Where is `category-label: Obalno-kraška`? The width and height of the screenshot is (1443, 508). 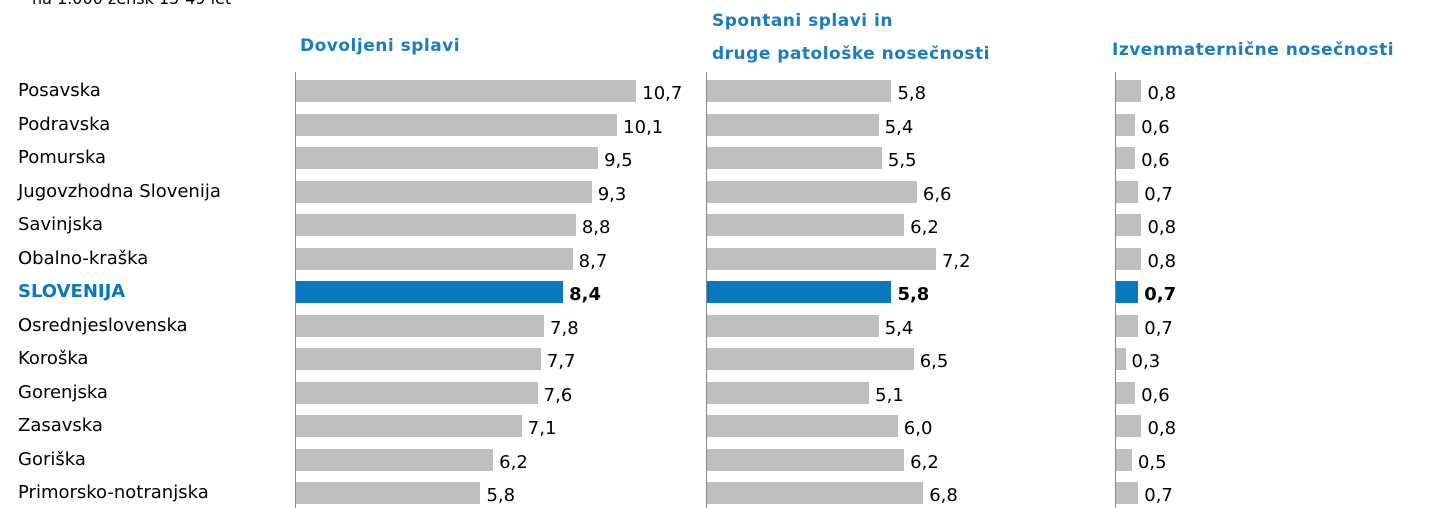 category-label: Obalno-kraška is located at coordinates (83, 258).